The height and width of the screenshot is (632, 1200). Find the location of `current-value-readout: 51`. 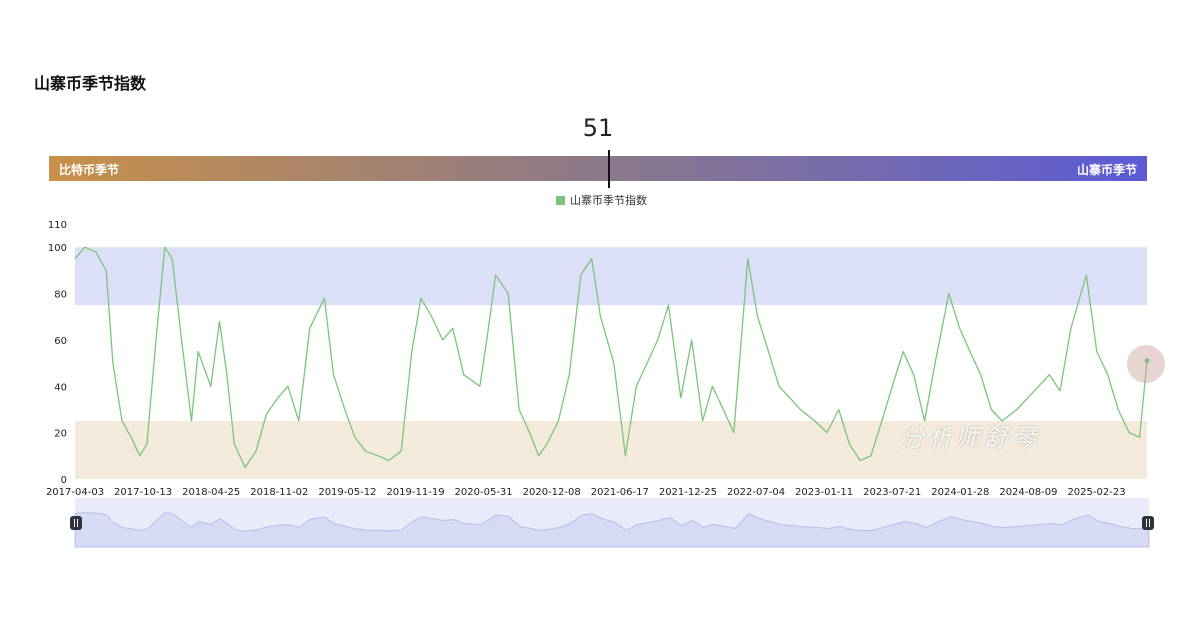

current-value-readout: 51 is located at coordinates (598, 128).